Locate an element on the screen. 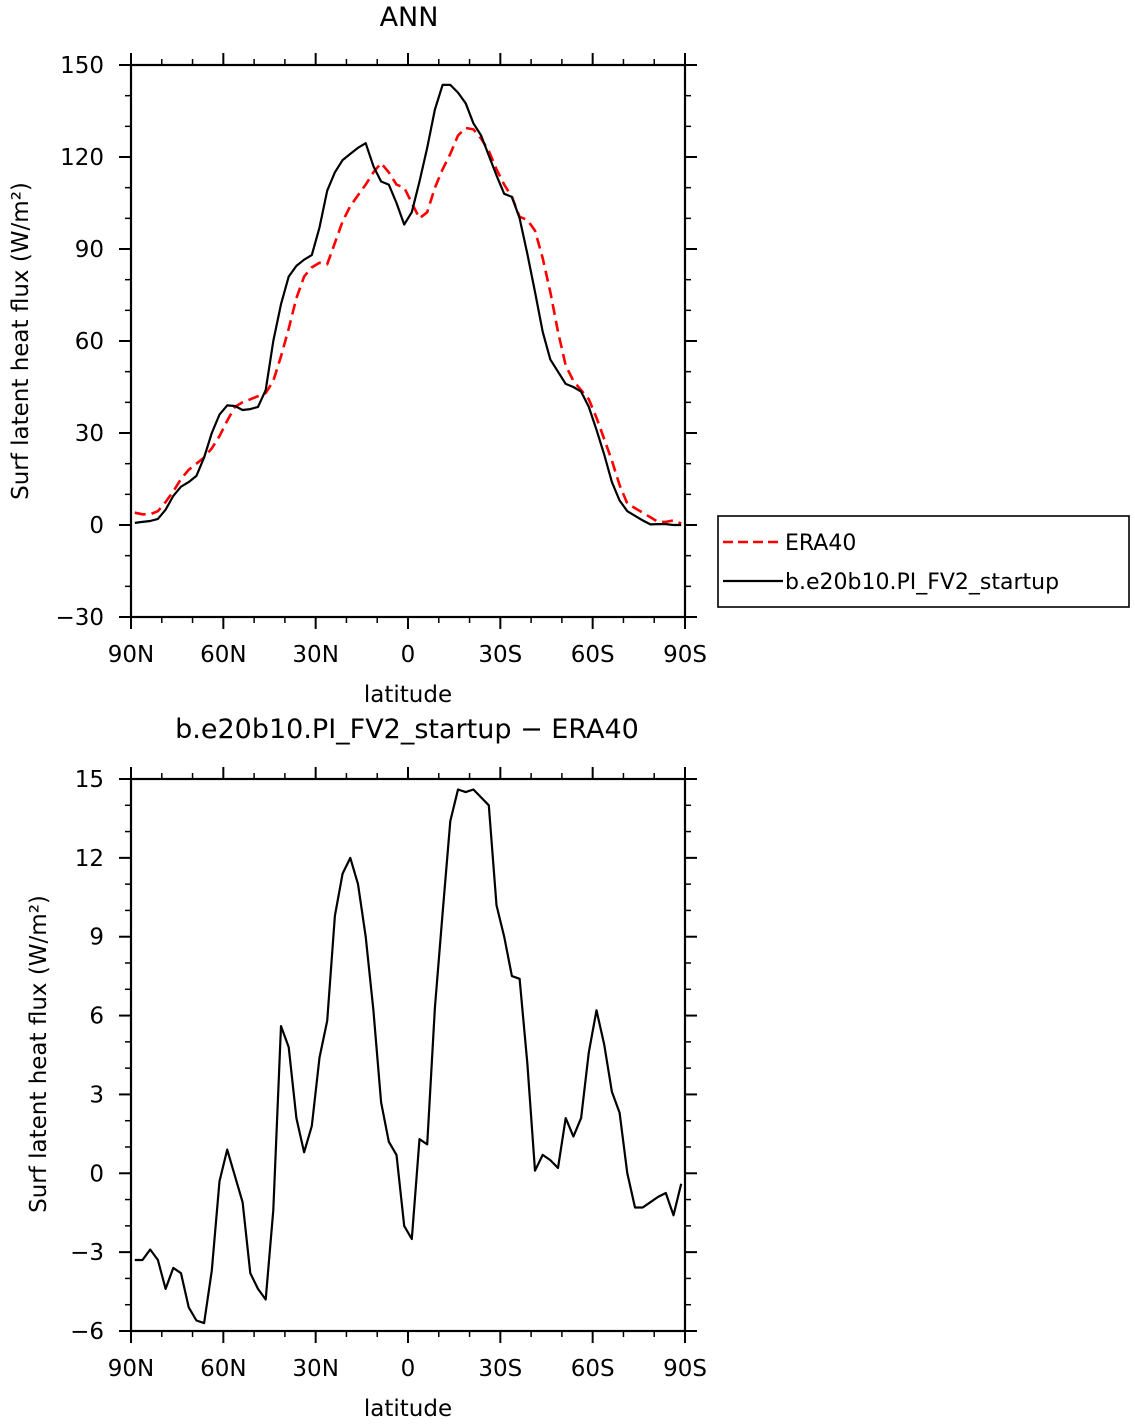  top-x-tick-label: 60S is located at coordinates (593, 655).